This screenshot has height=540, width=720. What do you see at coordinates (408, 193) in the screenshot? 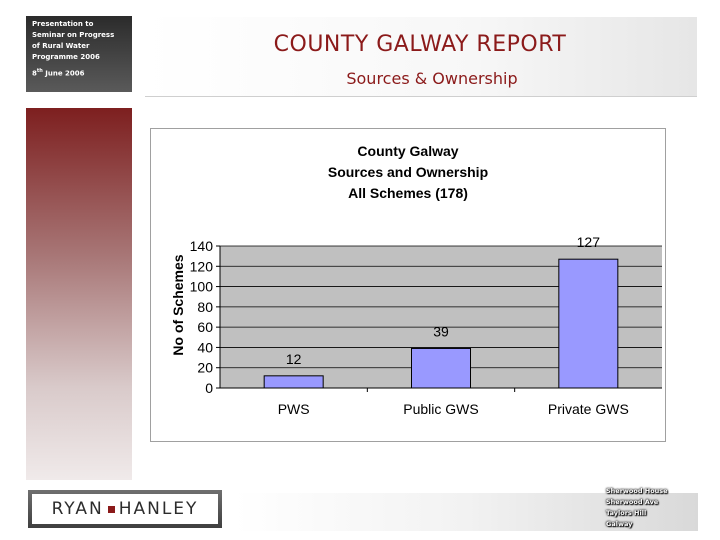
I see `chart-title-line-3: All Schemes (178)` at bounding box center [408, 193].